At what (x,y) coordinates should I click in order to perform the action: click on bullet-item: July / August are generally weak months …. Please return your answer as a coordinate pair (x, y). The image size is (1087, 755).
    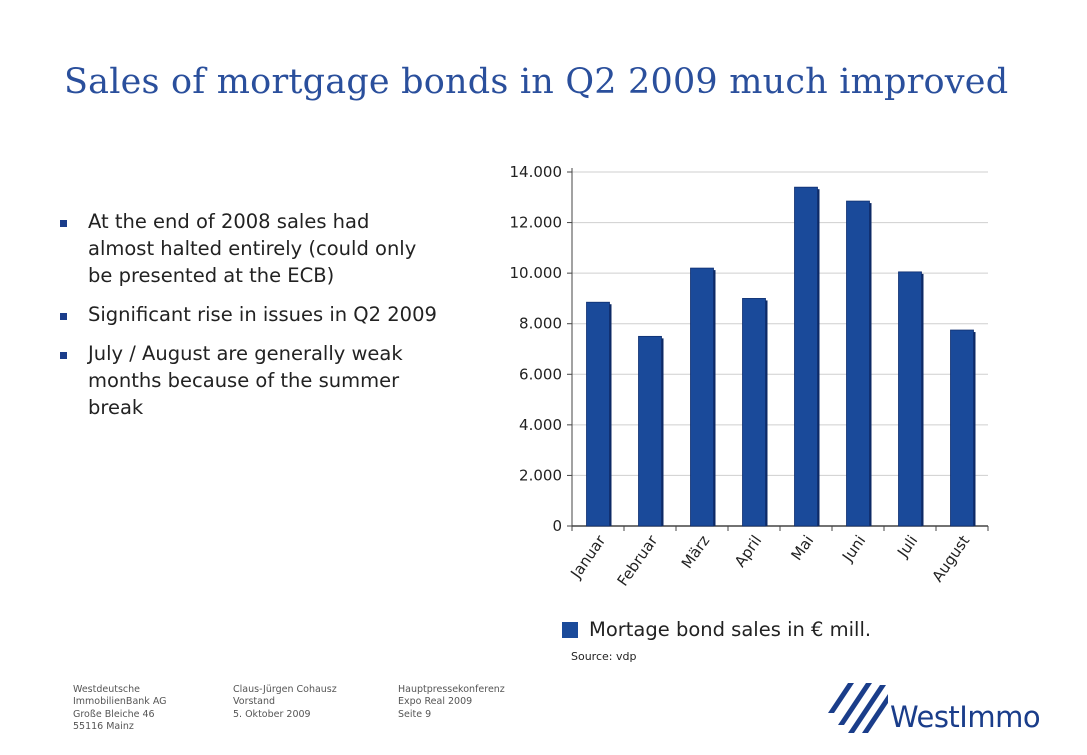
    Looking at the image, I should click on (250, 380).